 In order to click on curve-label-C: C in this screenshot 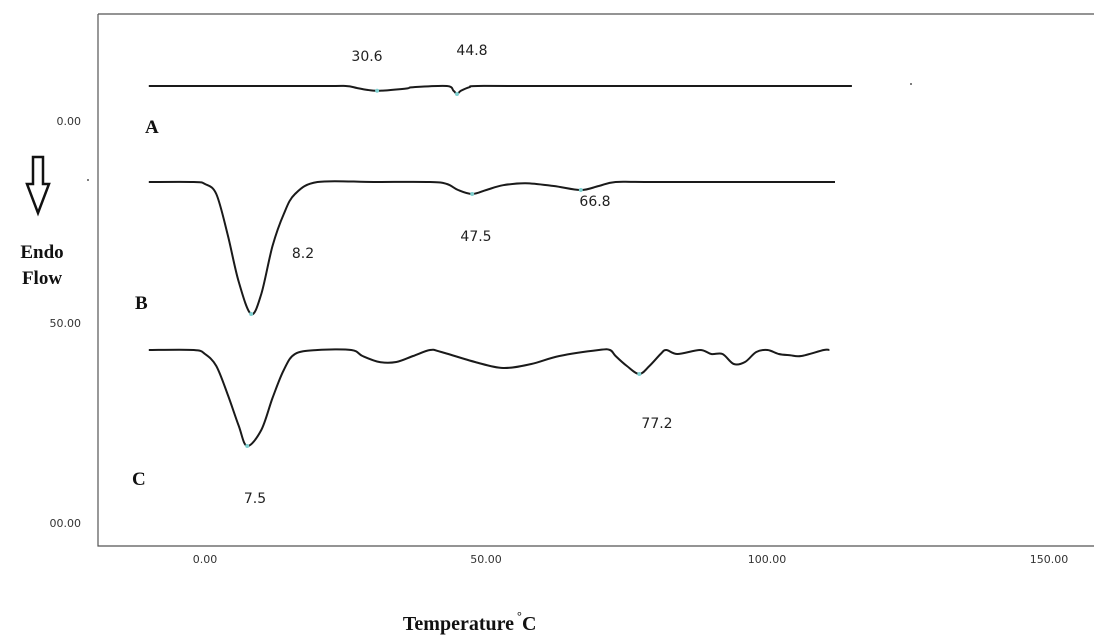, I will do `click(139, 479)`.